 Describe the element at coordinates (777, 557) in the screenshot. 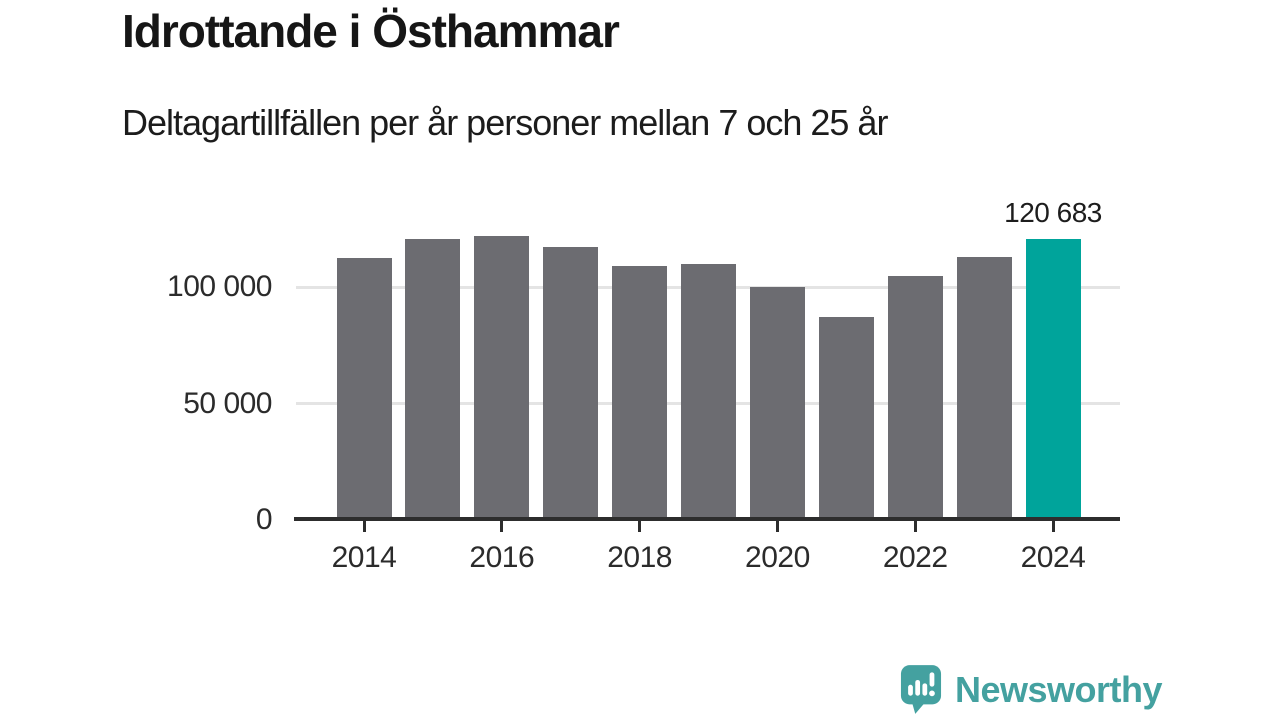

I see `x-axis-tick-label-2020: 2020` at that location.